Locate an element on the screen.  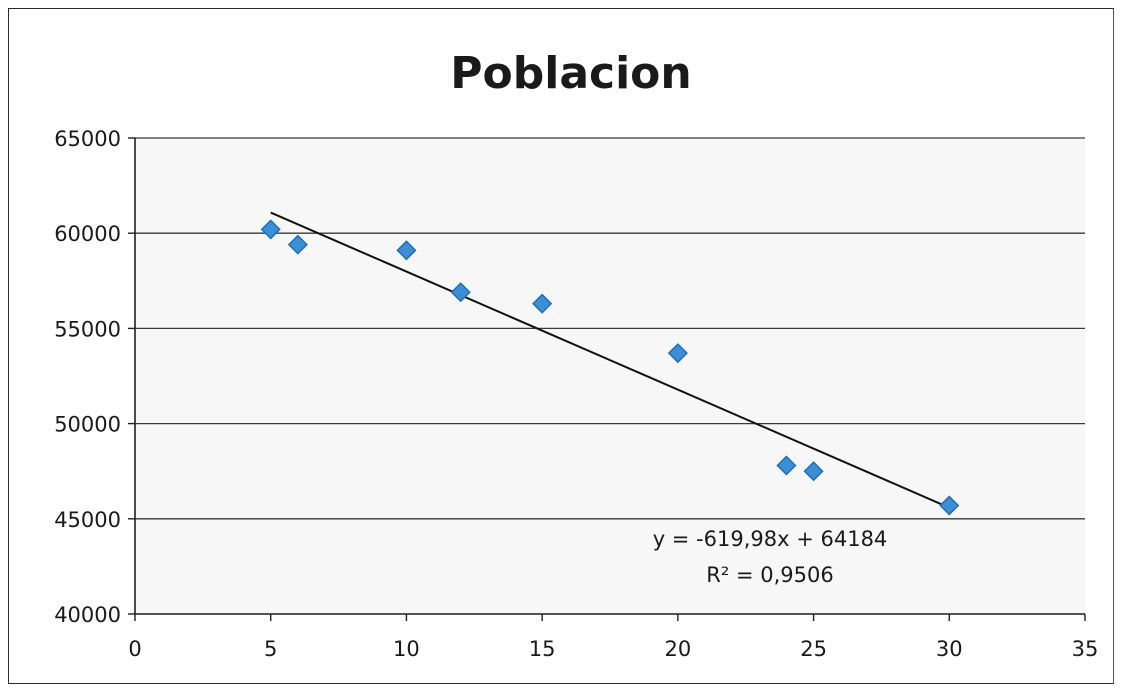
x-tick-label-10: 10 is located at coordinates (406, 649).